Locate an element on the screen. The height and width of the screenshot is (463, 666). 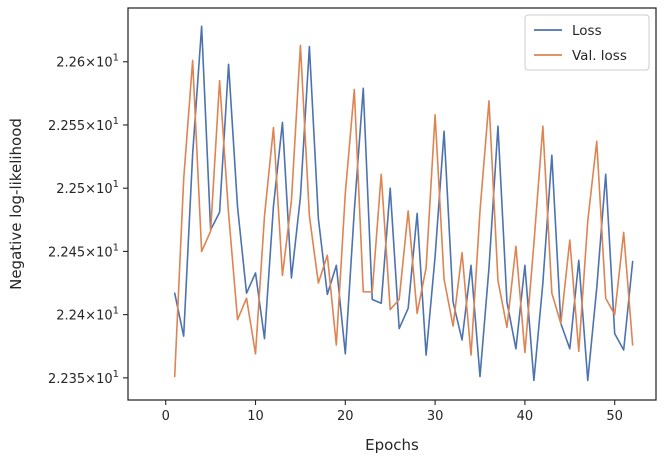
legend-box is located at coordinates (587, 42).